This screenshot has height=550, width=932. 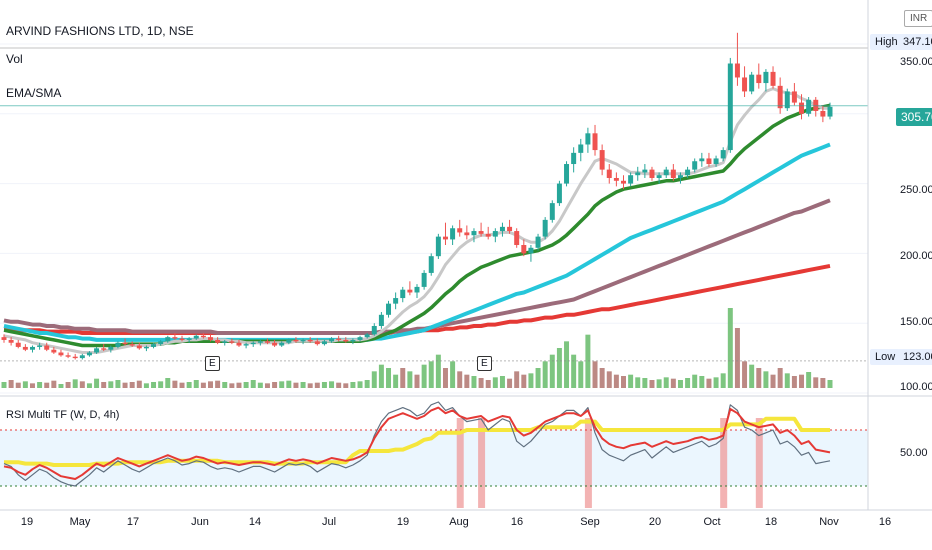 What do you see at coordinates (459, 522) in the screenshot?
I see `time-tick: Aug` at bounding box center [459, 522].